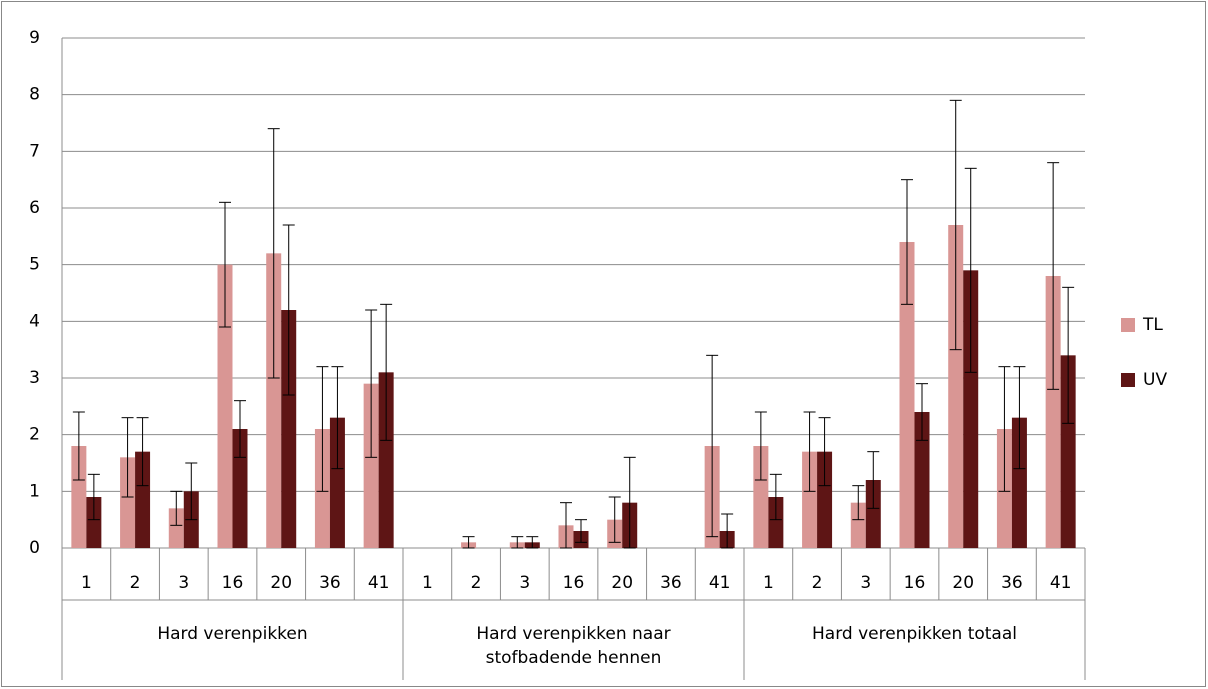 Image resolution: width=1208 pixels, height=689 pixels. I want to click on y-tick-label: 5, so click(34, 265).